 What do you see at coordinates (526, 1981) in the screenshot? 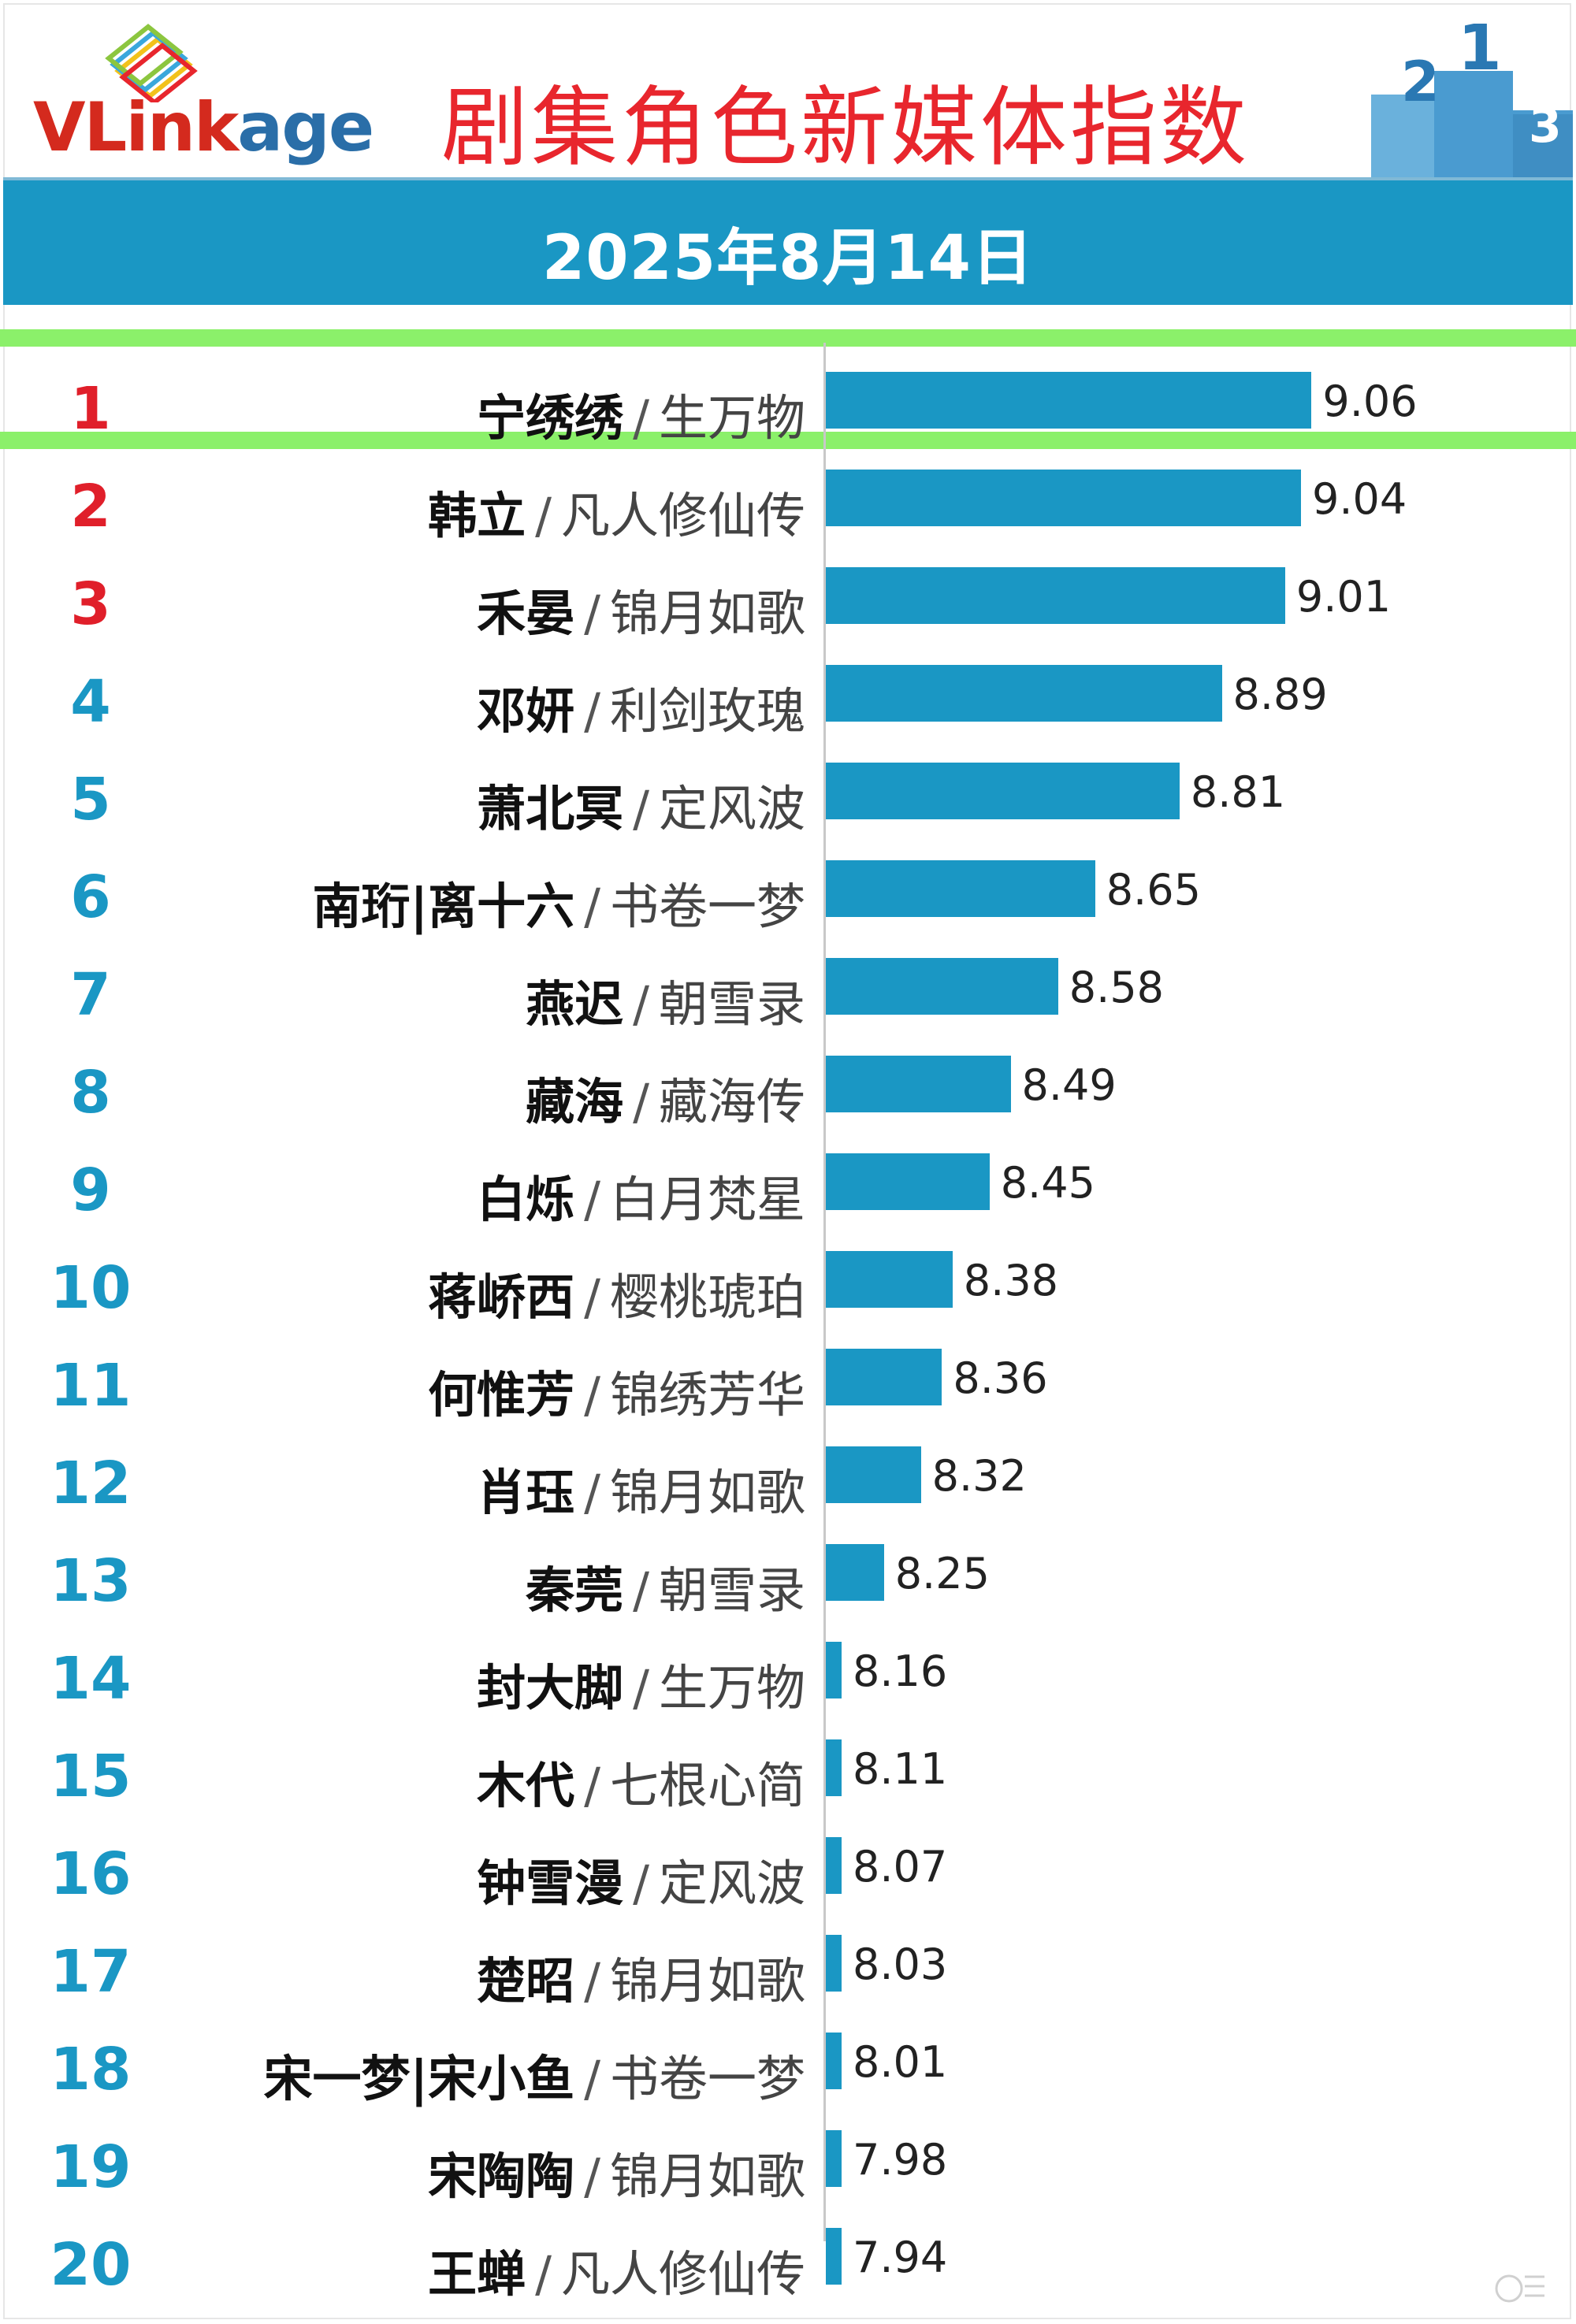
I see `character-name: 楚昭` at bounding box center [526, 1981].